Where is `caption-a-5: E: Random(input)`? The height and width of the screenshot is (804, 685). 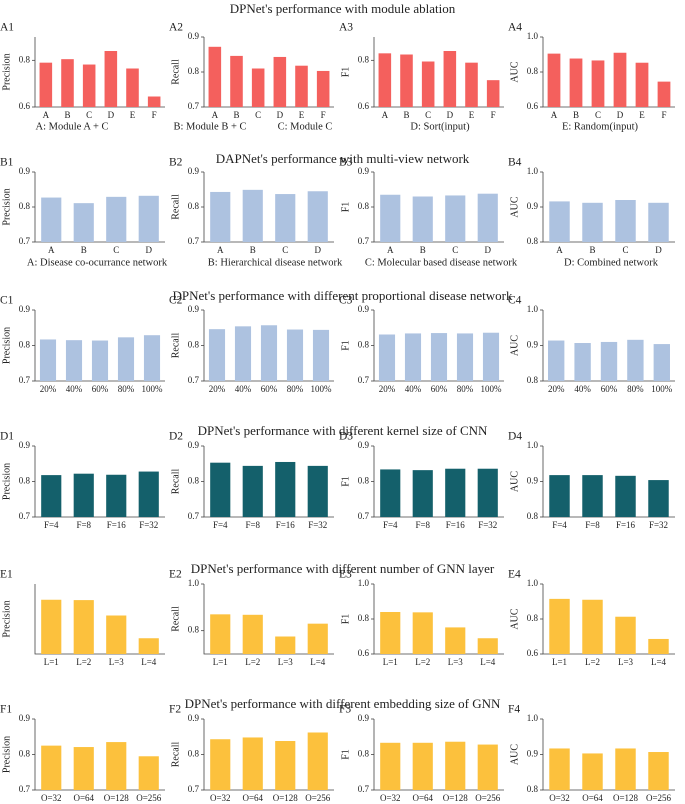
caption-a-5: E: Random(input) is located at coordinates (600, 126).